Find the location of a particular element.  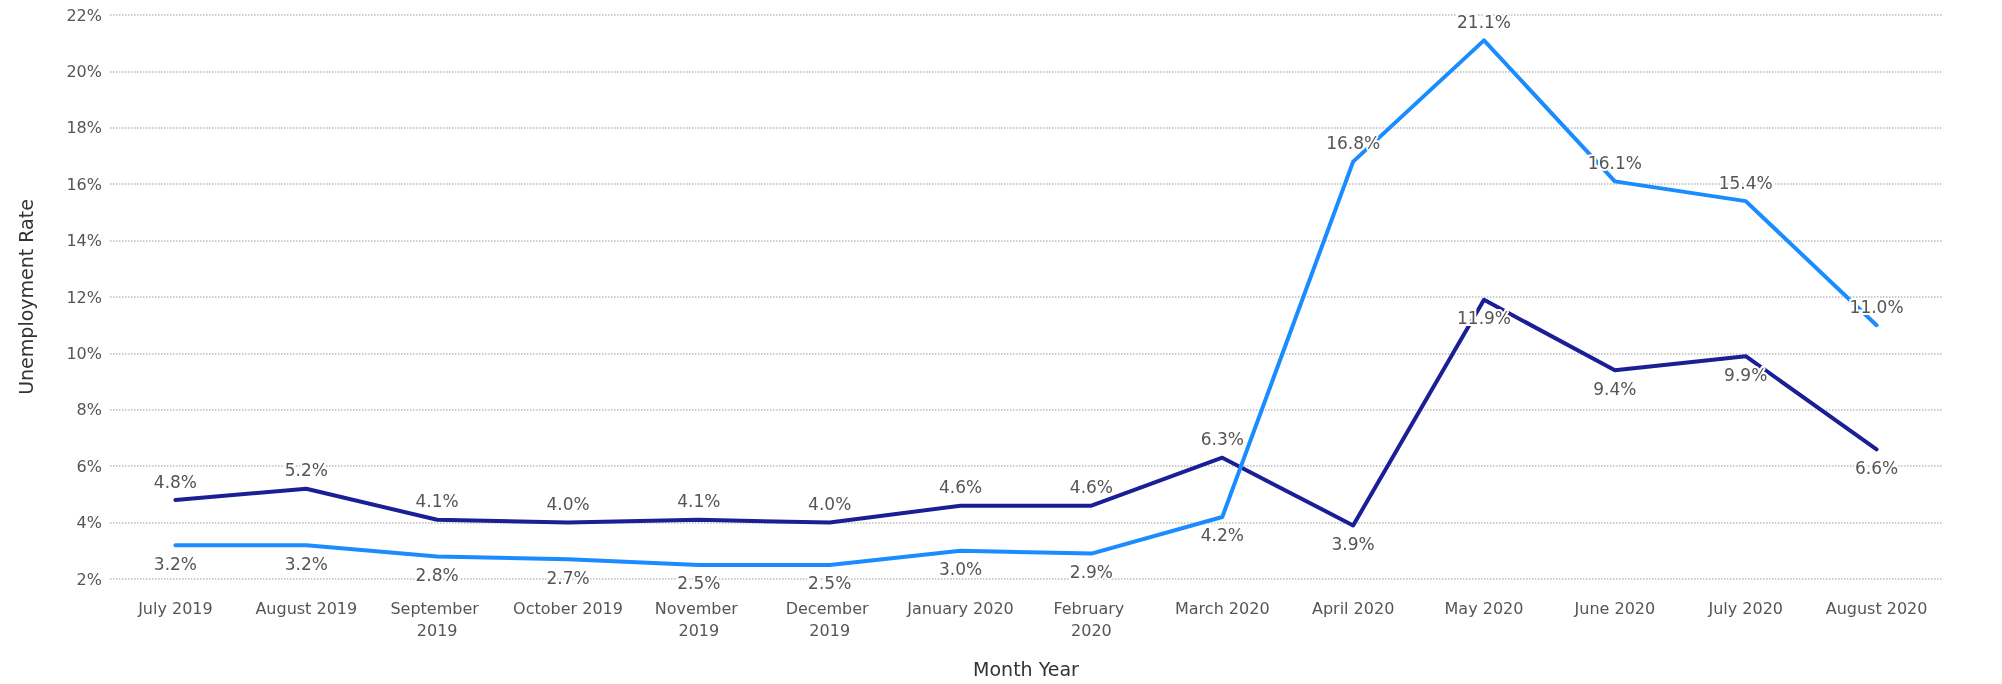

x-tick-label: July 2020 is located at coordinates (1745, 608).